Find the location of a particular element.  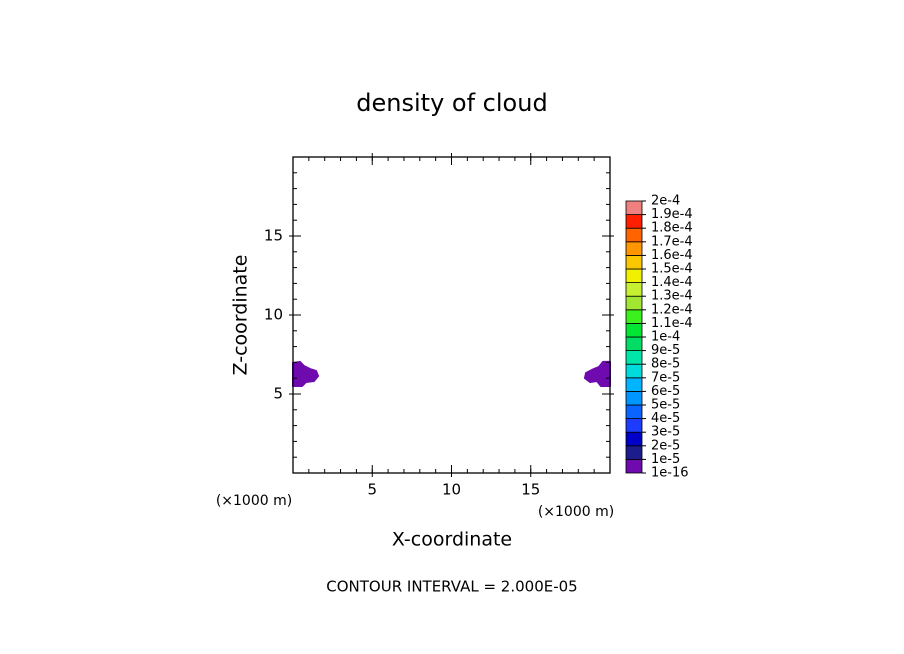

colorbar-label: 8e-5 is located at coordinates (665, 364).